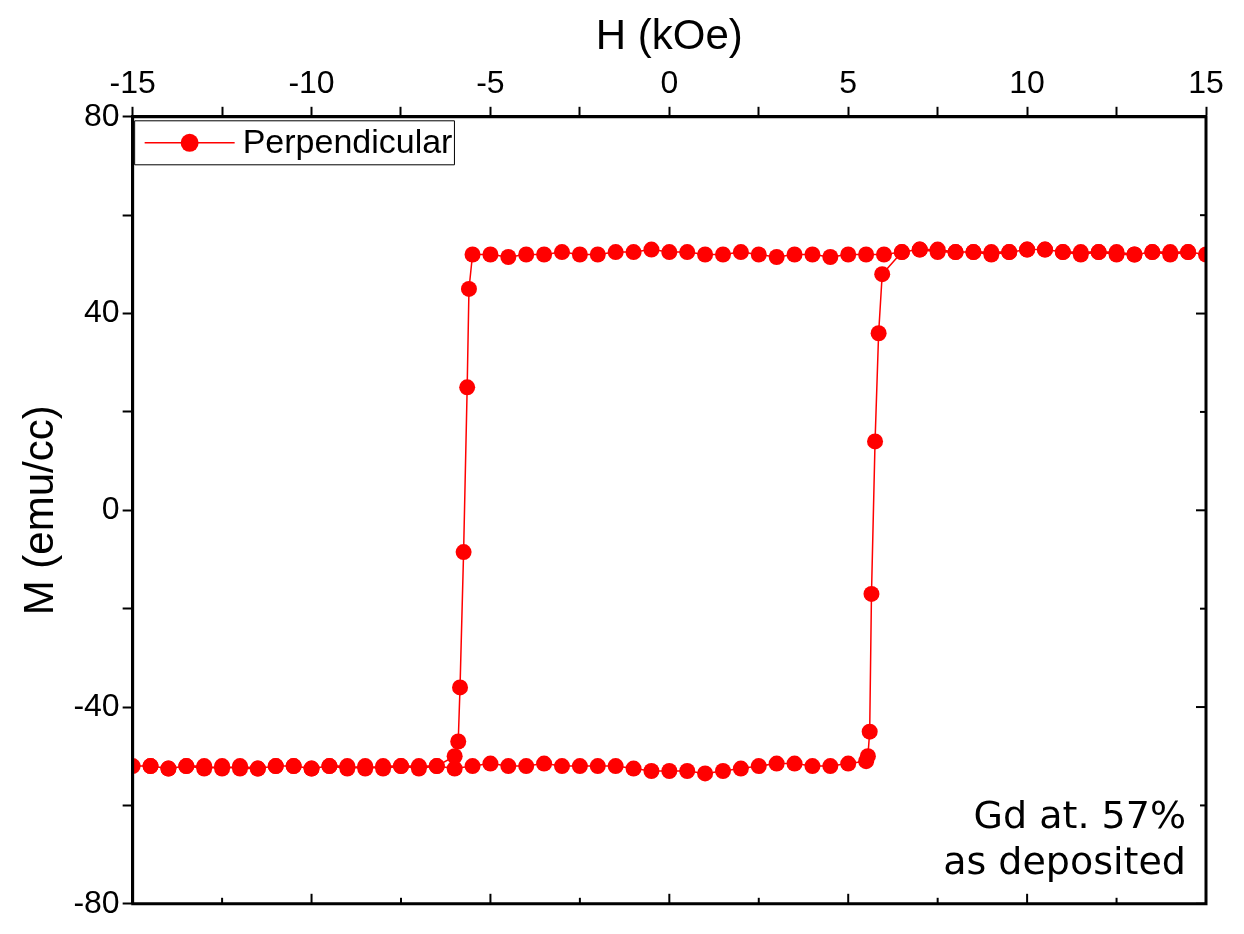  Describe the element at coordinates (347, 141) in the screenshot. I see `legend-label: Perpendicular` at that location.